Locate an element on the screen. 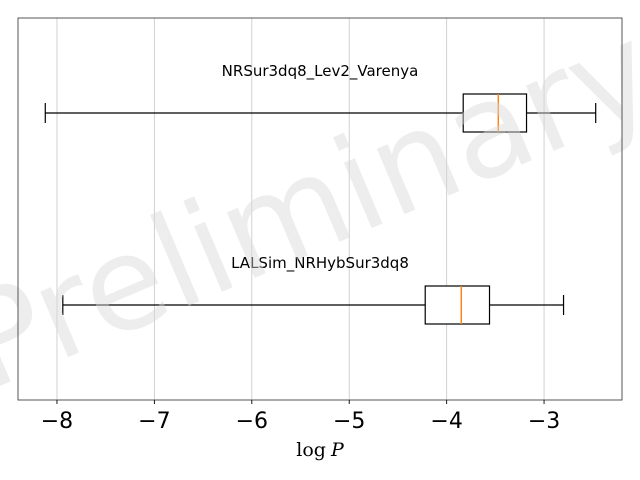 The height and width of the screenshot is (480, 640). x-tick-label: −7 is located at coordinates (154, 421).